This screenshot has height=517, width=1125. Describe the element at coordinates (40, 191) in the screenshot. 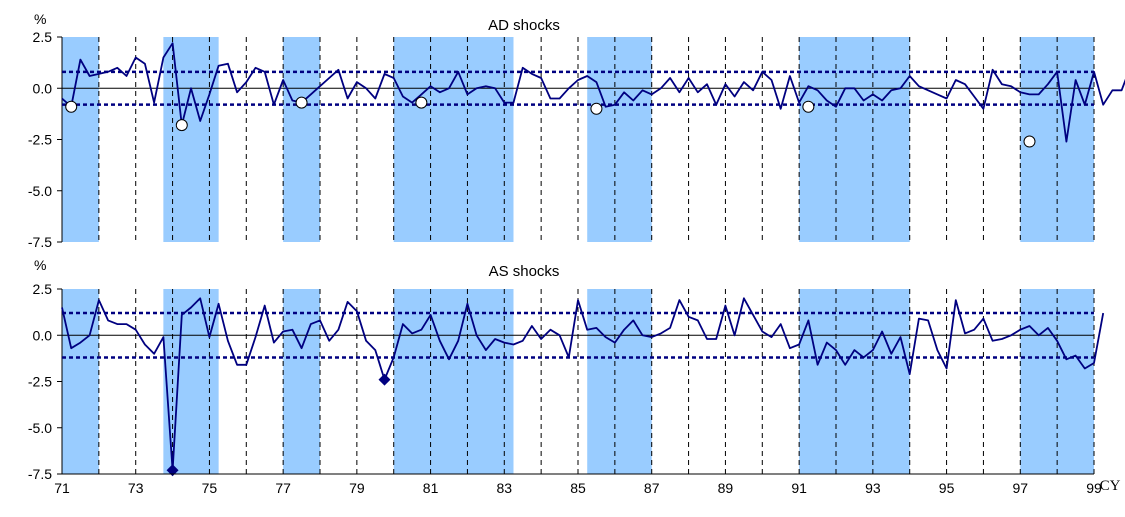

I see `ad-ytick-label-3: -5.0` at that location.